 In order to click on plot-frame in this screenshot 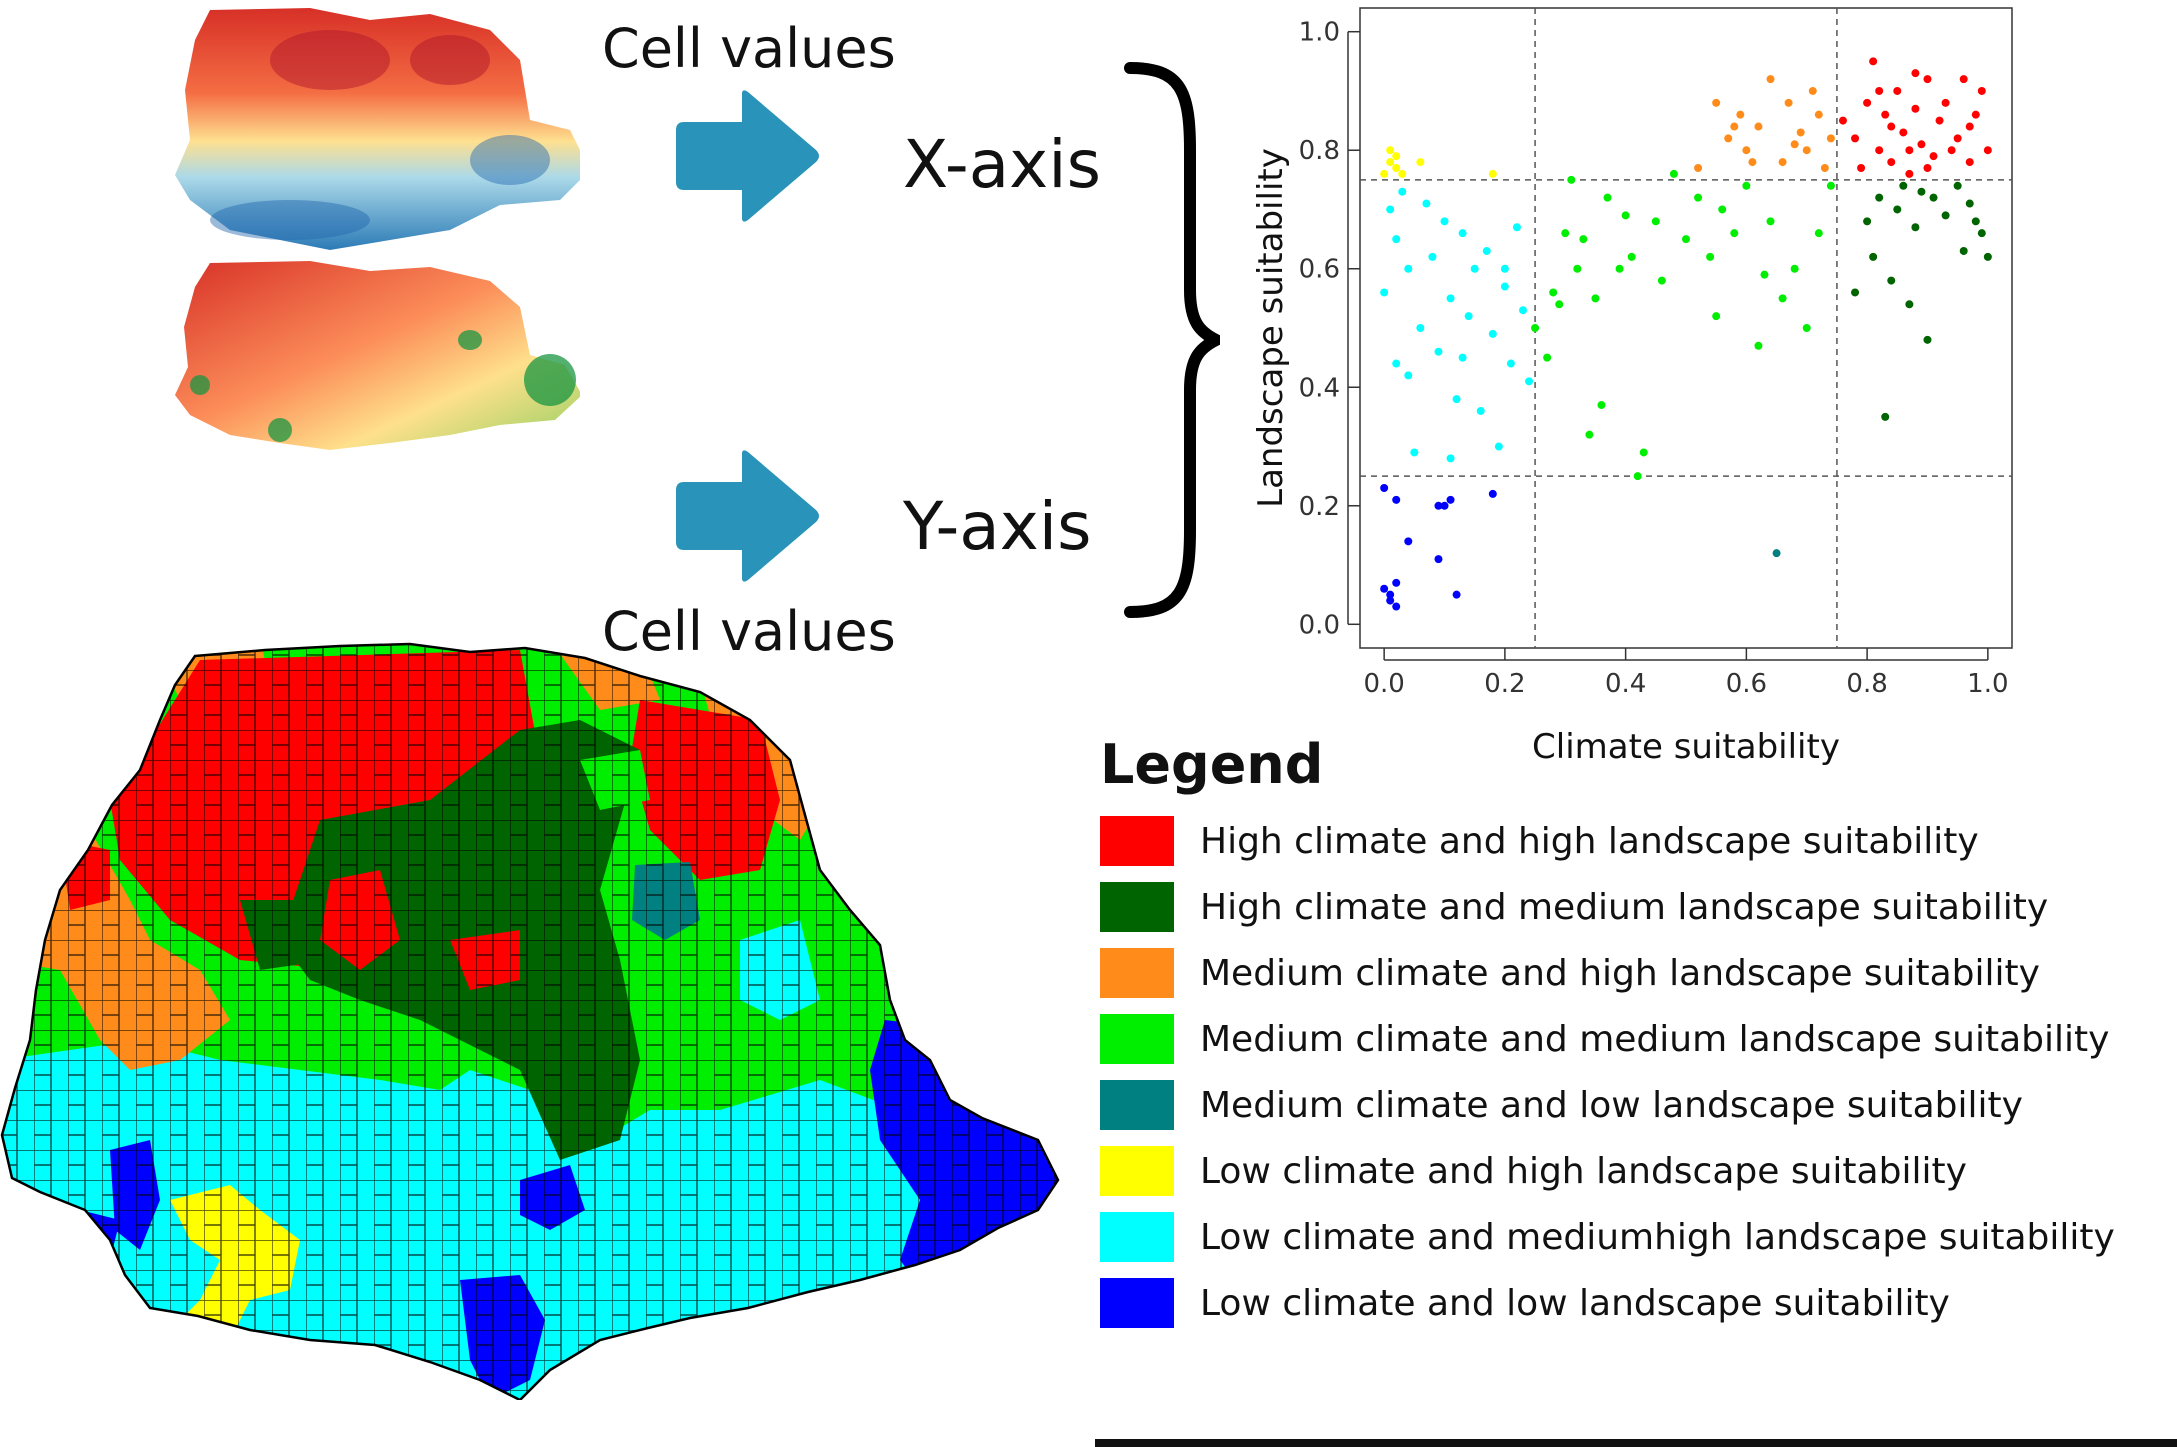, I will do `click(1686, 328)`.